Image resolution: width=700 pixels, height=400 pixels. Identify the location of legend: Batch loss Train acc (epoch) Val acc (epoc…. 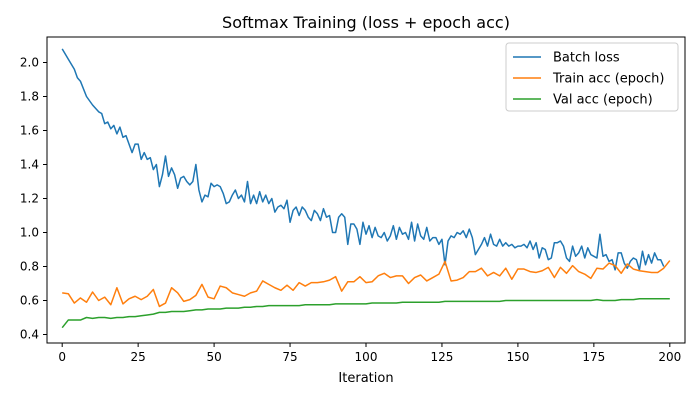
(592, 77).